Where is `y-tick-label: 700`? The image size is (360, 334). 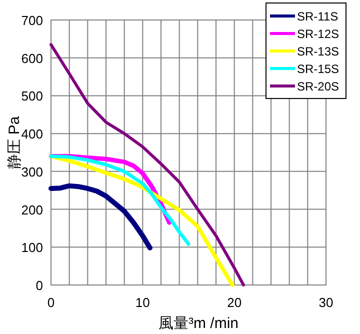
y-tick-label: 700 is located at coordinates (32, 20).